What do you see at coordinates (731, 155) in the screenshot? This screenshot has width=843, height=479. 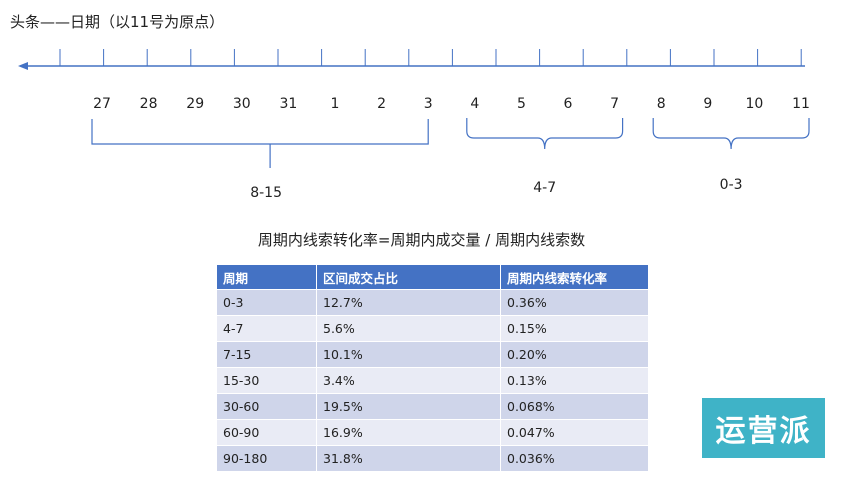 I see `bracket-0-3: 0-3` at bounding box center [731, 155].